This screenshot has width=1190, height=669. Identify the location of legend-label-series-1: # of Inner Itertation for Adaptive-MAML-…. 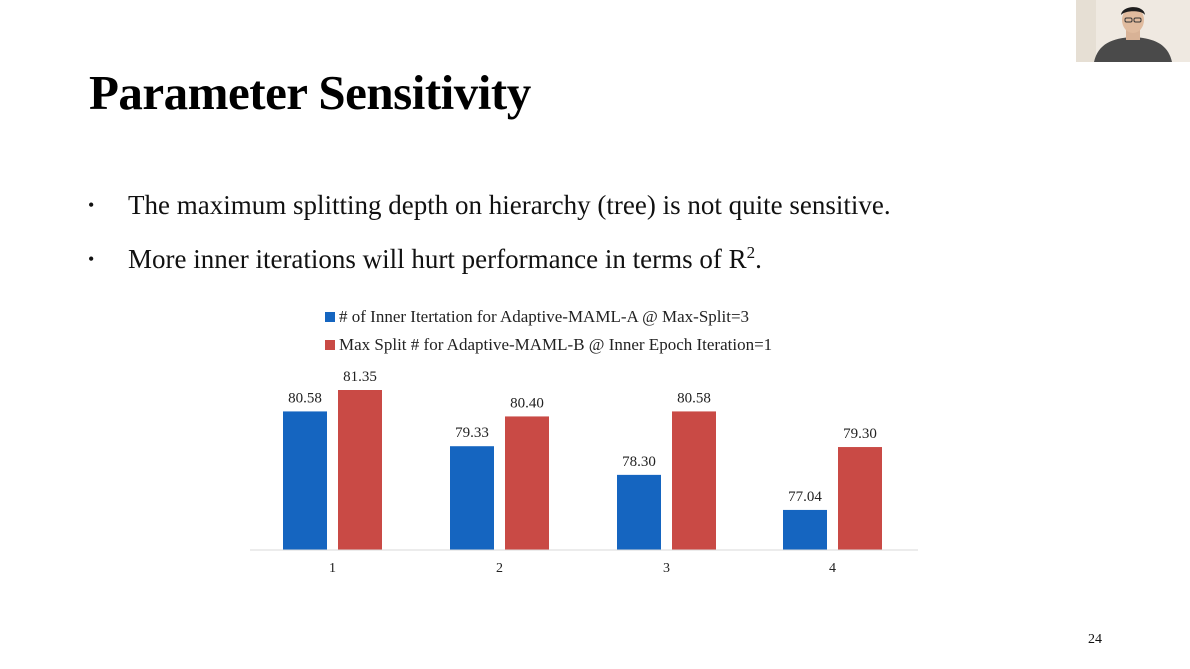
(544, 316).